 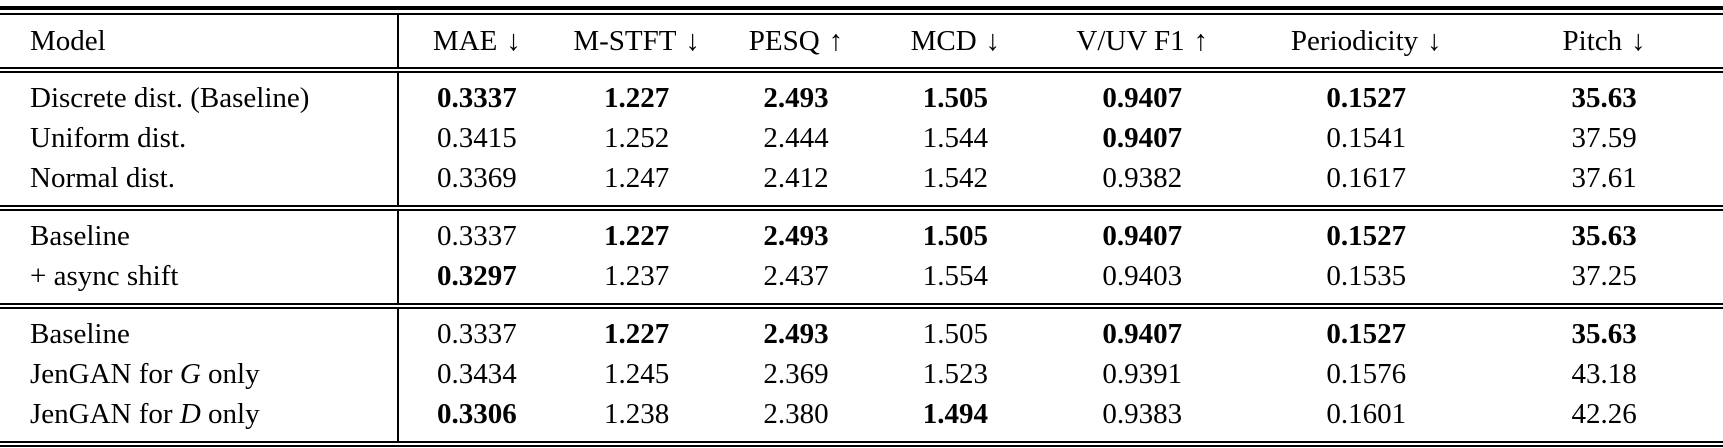 What do you see at coordinates (200, 281) in the screenshot?
I see `model-cell: + async shift` at bounding box center [200, 281].